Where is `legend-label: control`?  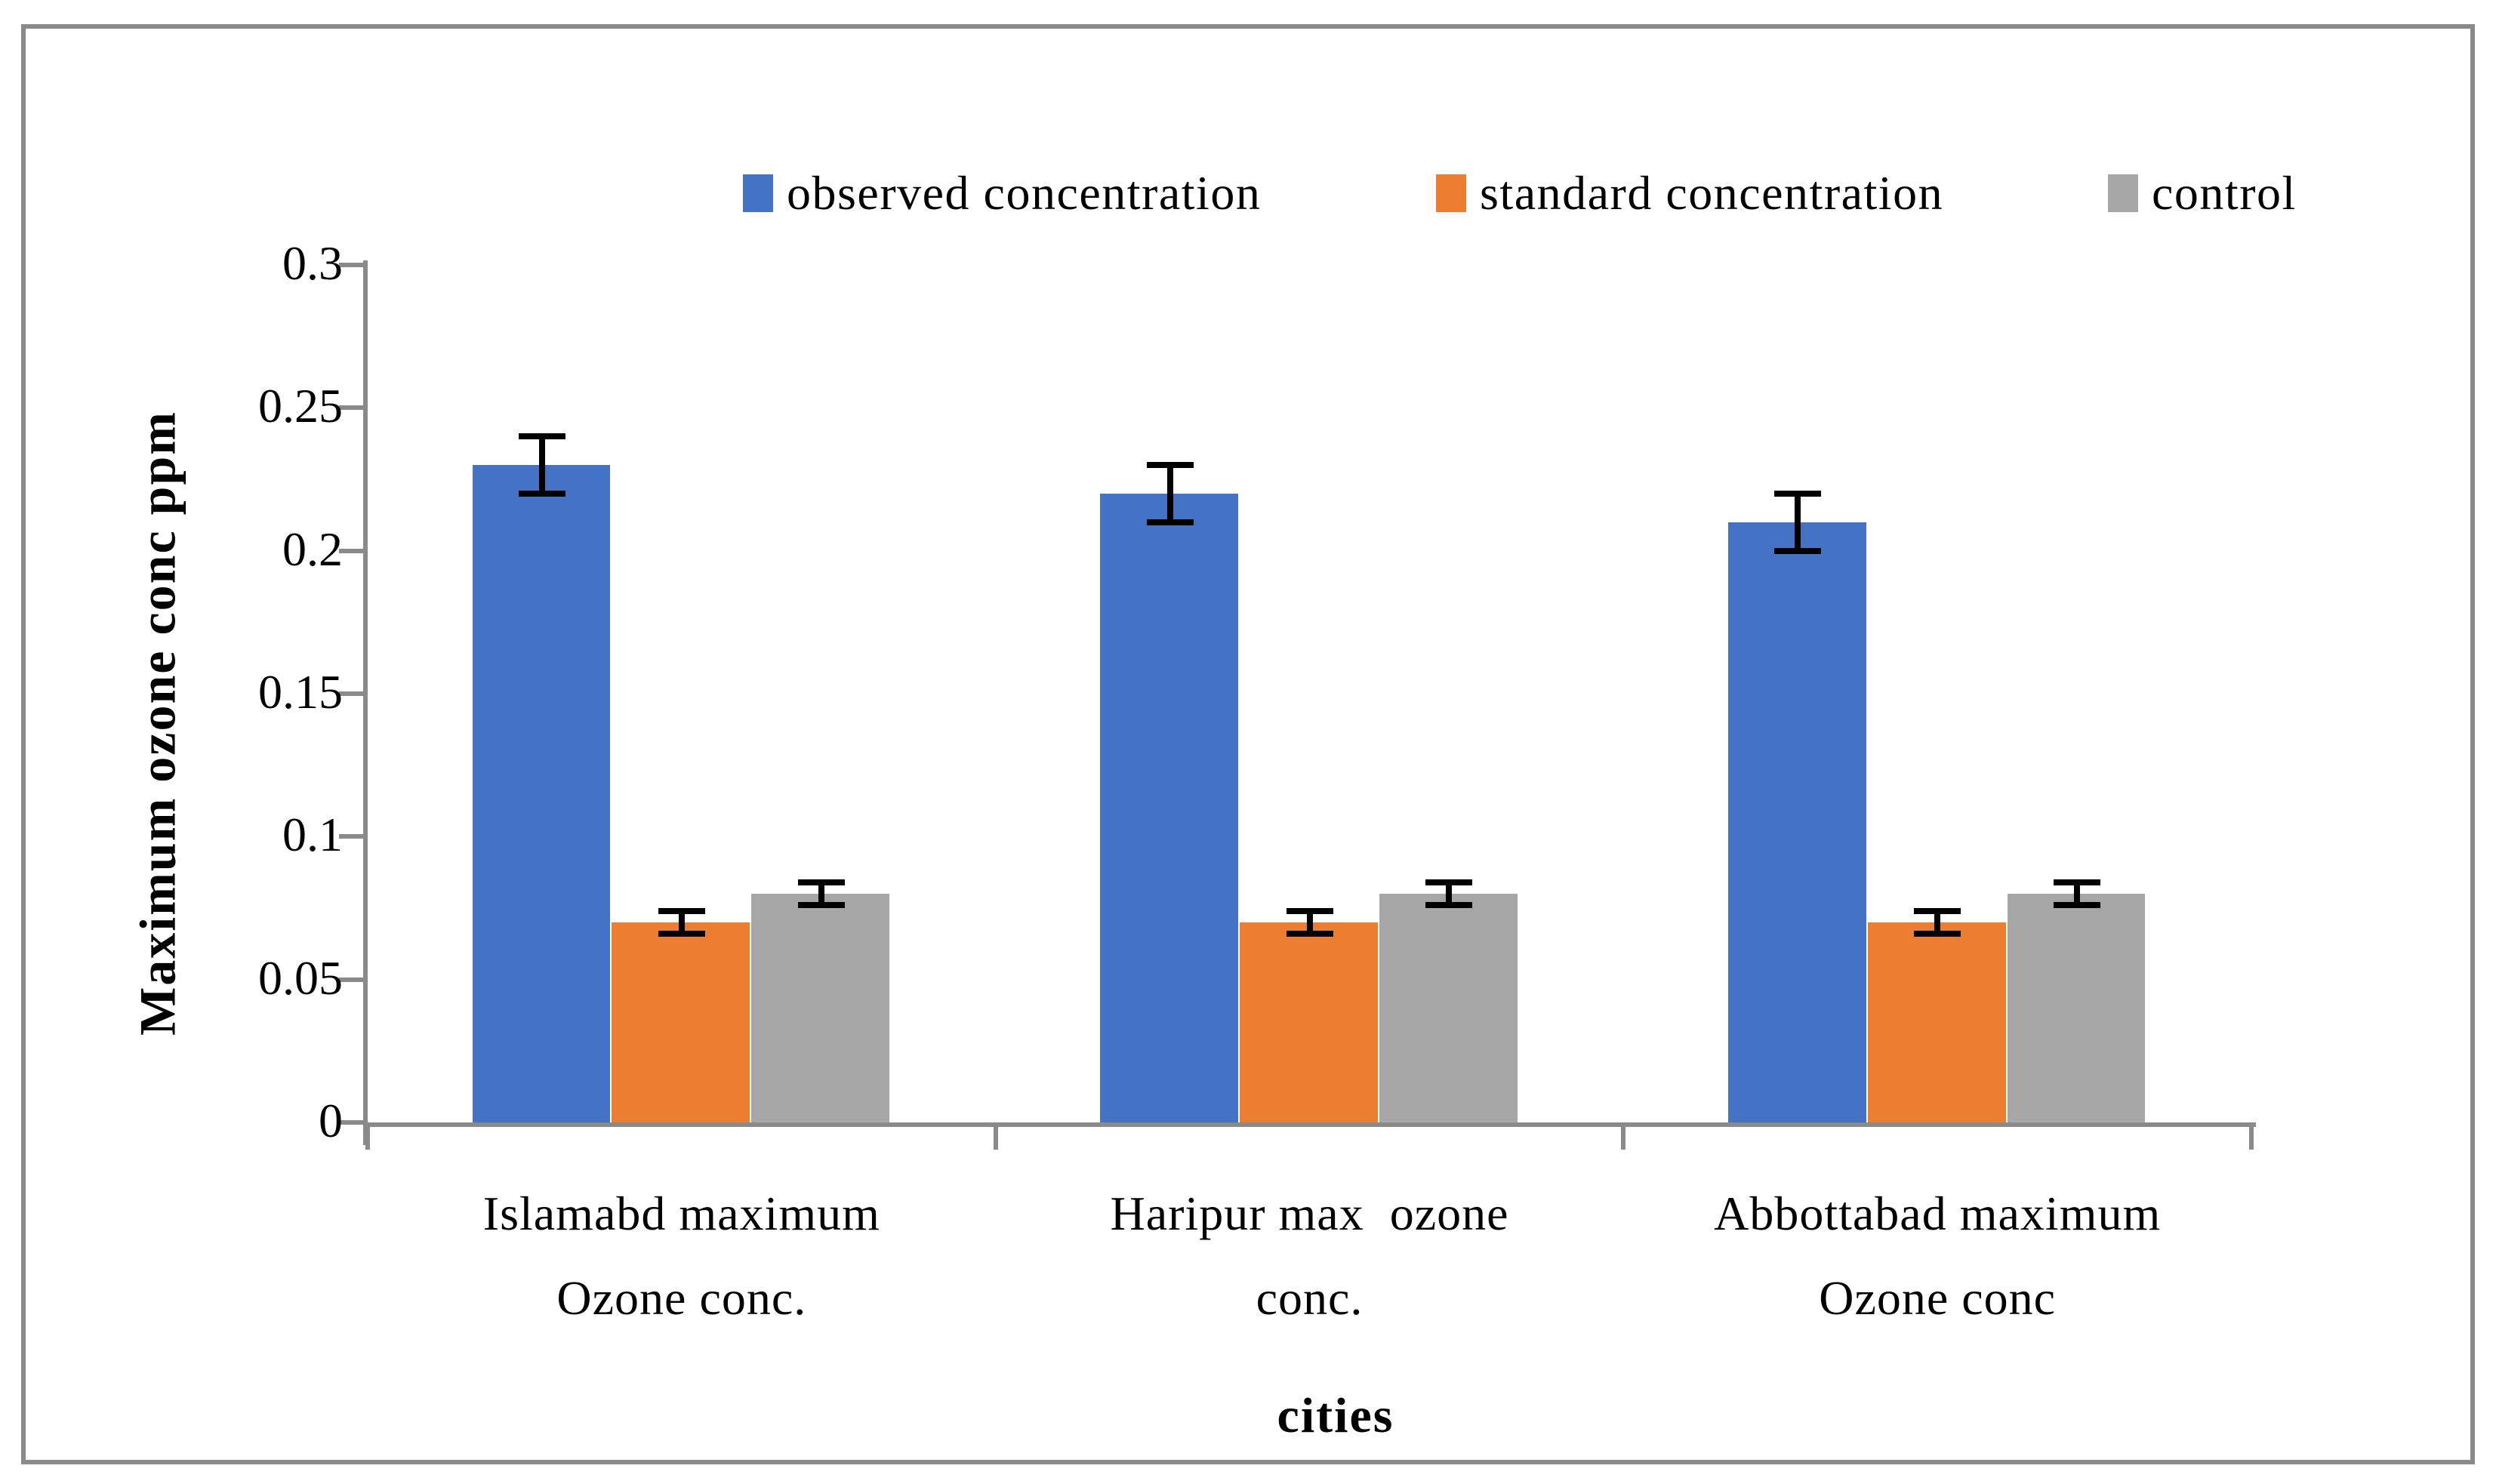 legend-label: control is located at coordinates (2224, 193).